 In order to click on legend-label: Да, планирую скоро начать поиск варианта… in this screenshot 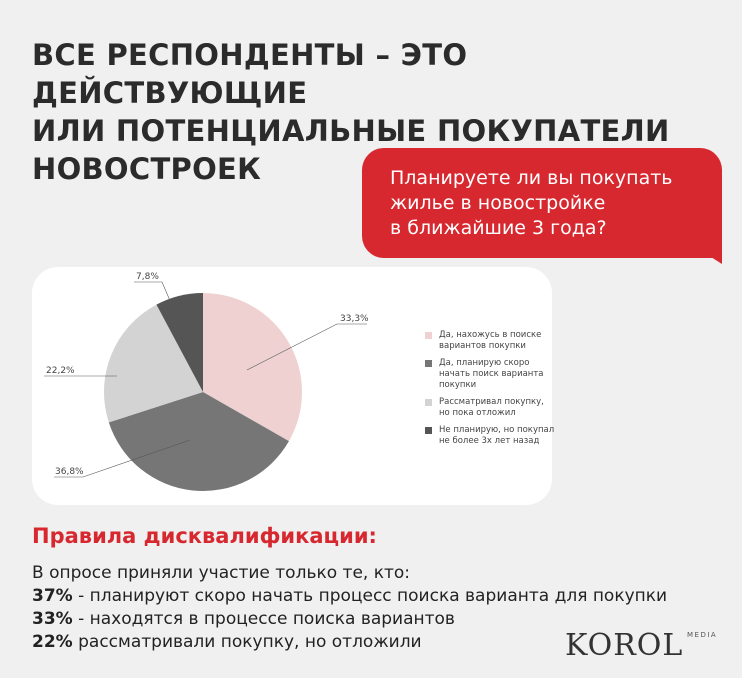, I will do `click(491, 374)`.